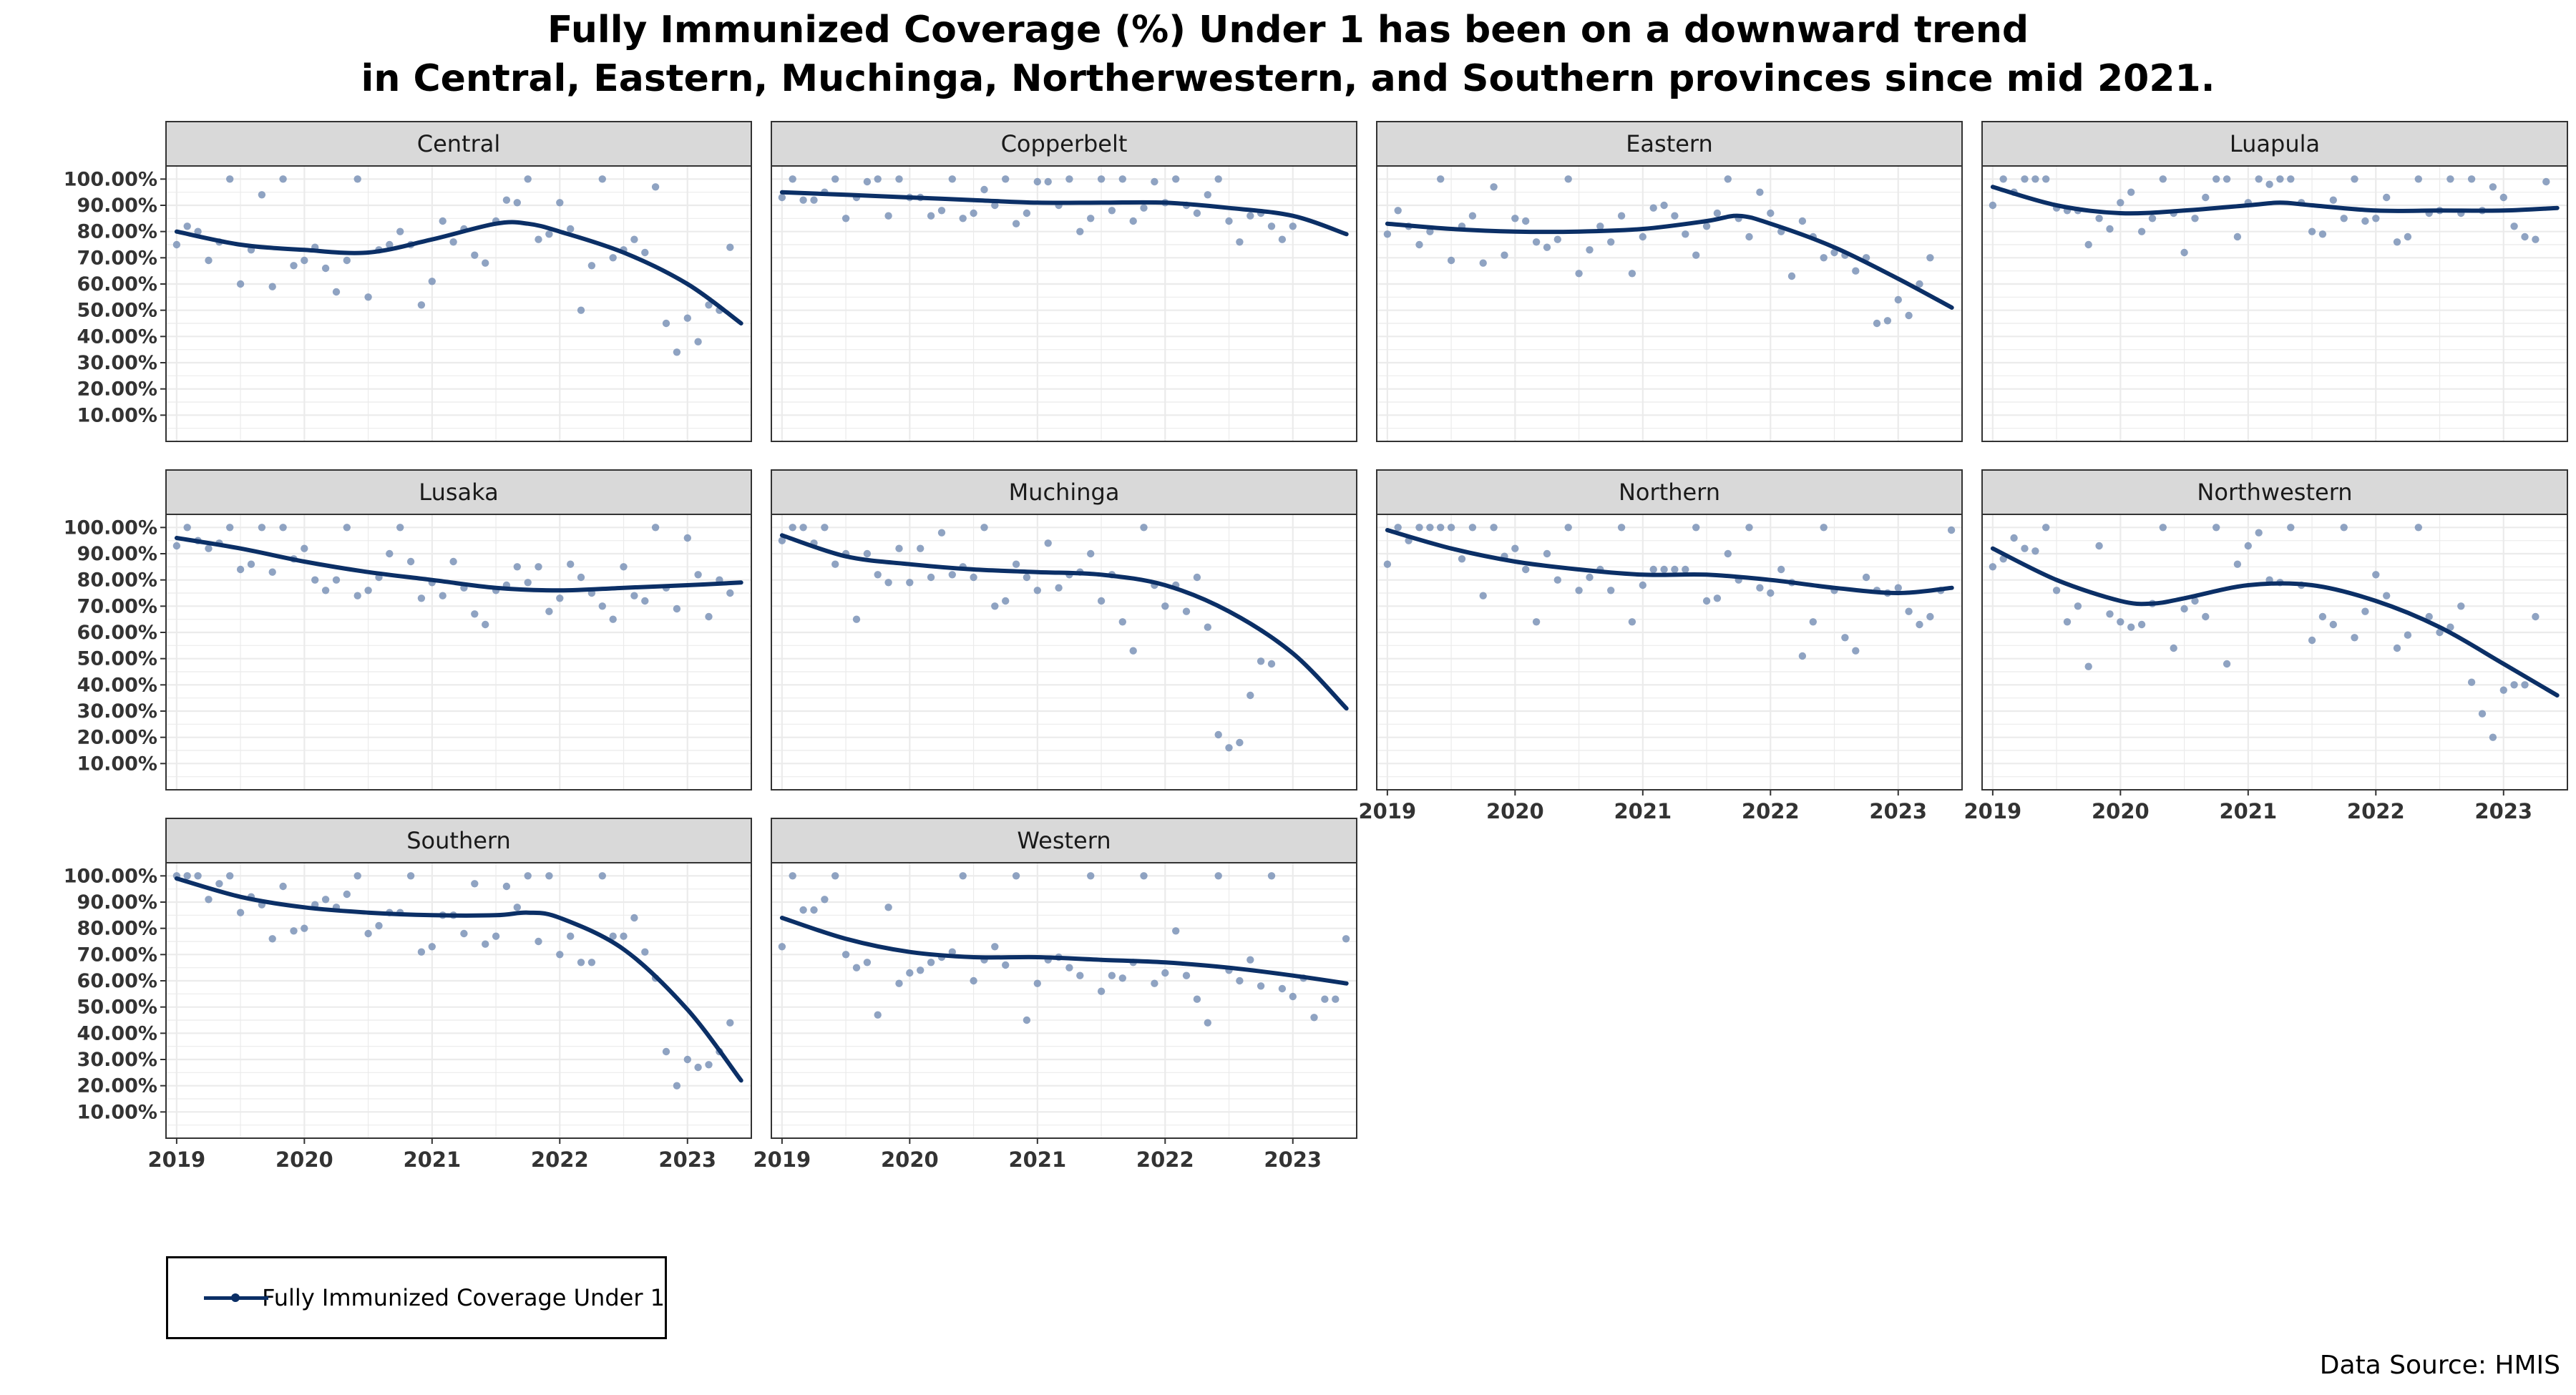 The image size is (2576, 1395). What do you see at coordinates (177, 1160) in the screenshot?
I see `x-tick-label: 2019` at bounding box center [177, 1160].